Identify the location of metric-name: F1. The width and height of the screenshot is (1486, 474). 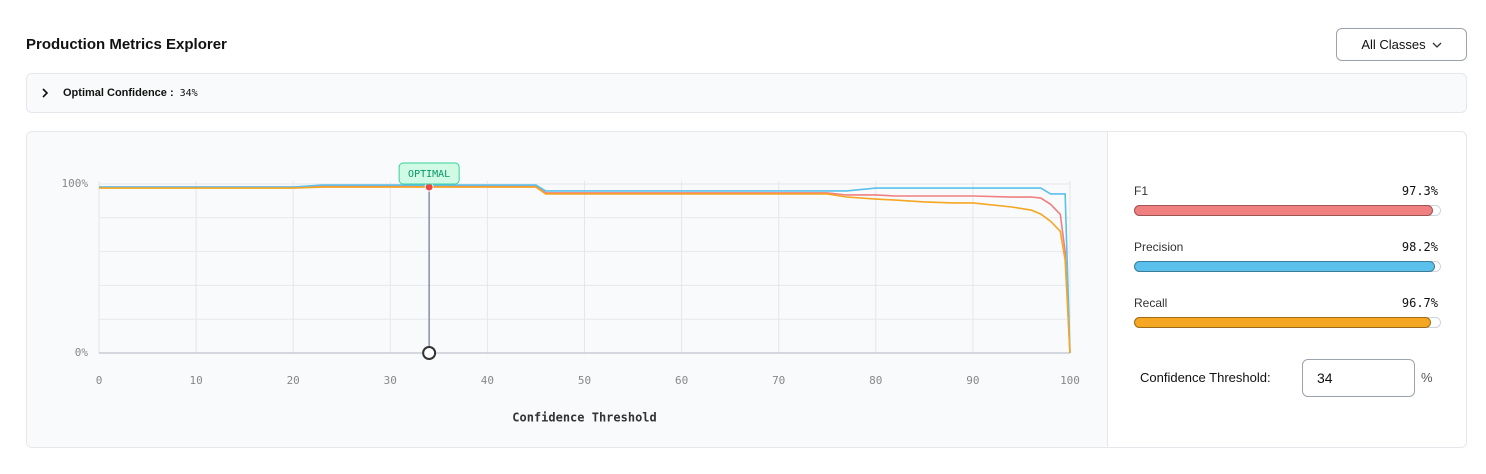
(1141, 191).